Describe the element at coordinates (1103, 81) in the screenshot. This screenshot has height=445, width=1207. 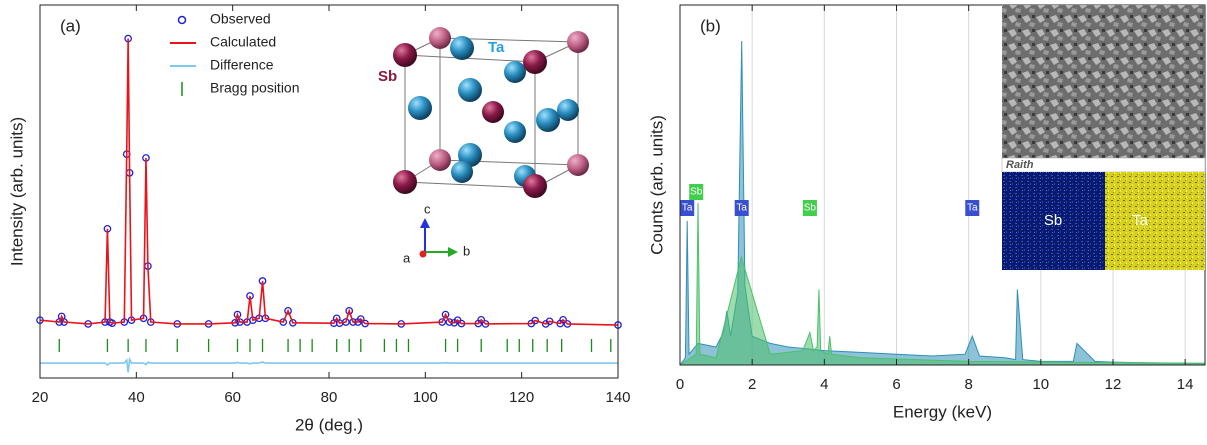
I see `sem-image` at that location.